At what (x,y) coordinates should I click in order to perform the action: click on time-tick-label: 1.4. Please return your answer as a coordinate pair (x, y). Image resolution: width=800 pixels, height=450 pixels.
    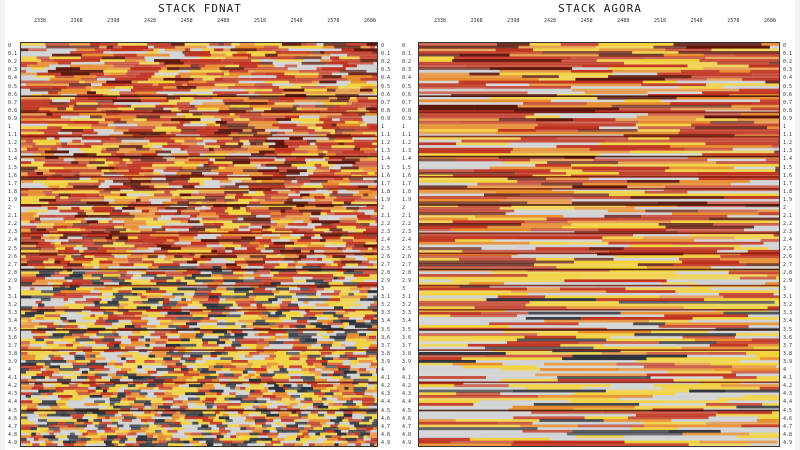
    Looking at the image, I should click on (407, 159).